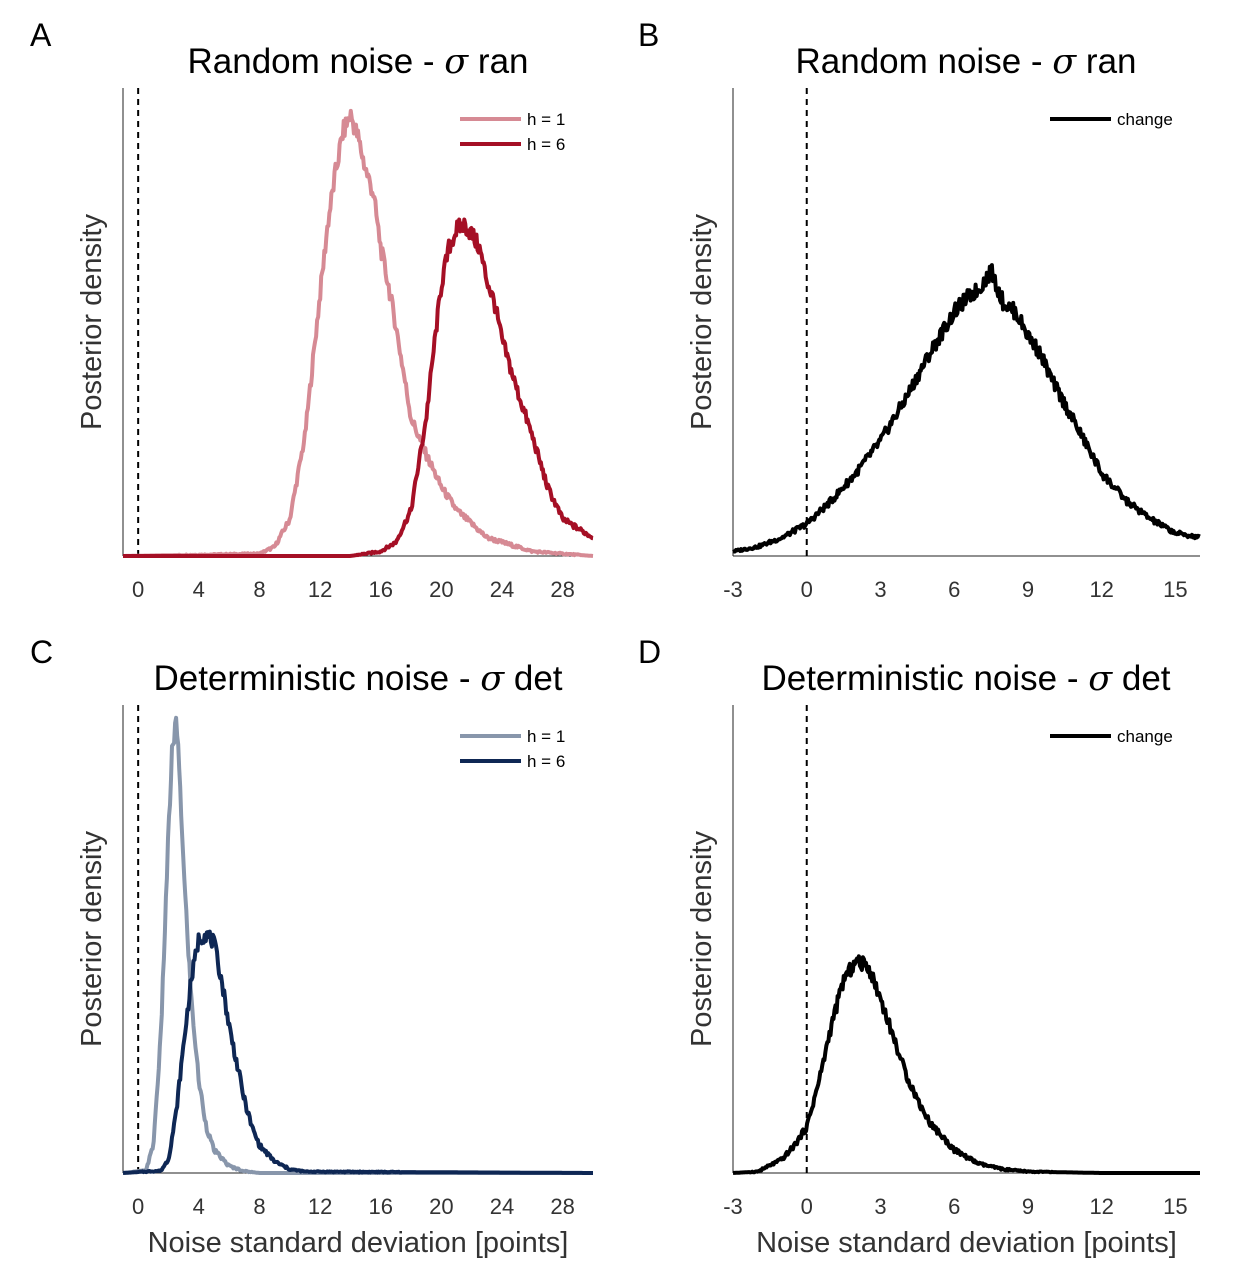  I want to click on panel-letter: A, so click(41, 35).